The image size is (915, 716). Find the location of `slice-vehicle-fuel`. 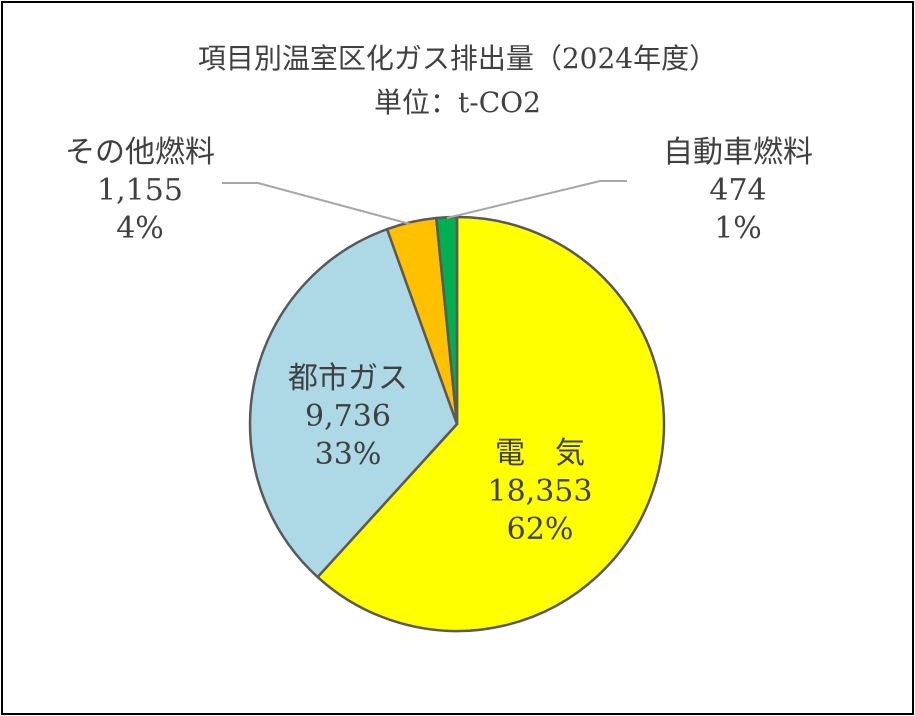

slice-vehicle-fuel is located at coordinates (447, 320).